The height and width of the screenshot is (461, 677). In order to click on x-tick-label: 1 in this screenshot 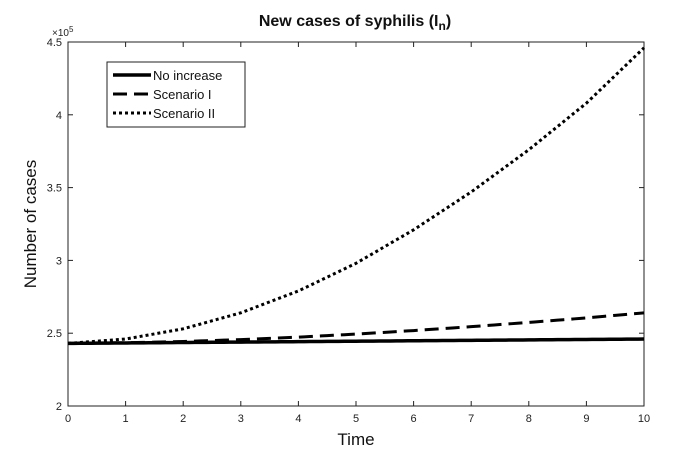, I will do `click(126, 419)`.